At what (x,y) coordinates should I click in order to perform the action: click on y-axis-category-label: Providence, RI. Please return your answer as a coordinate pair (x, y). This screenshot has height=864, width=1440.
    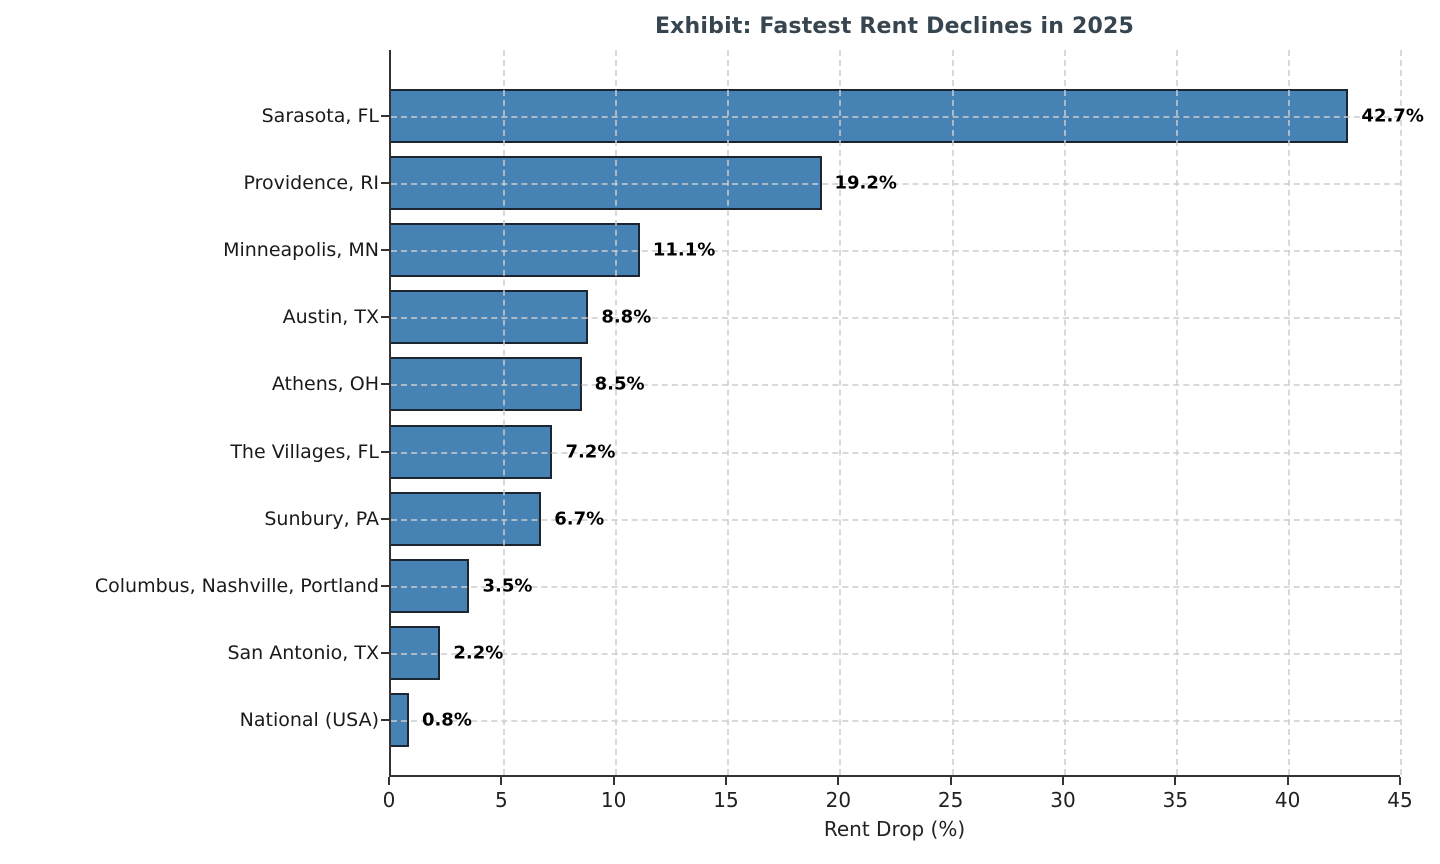
    Looking at the image, I should click on (311, 182).